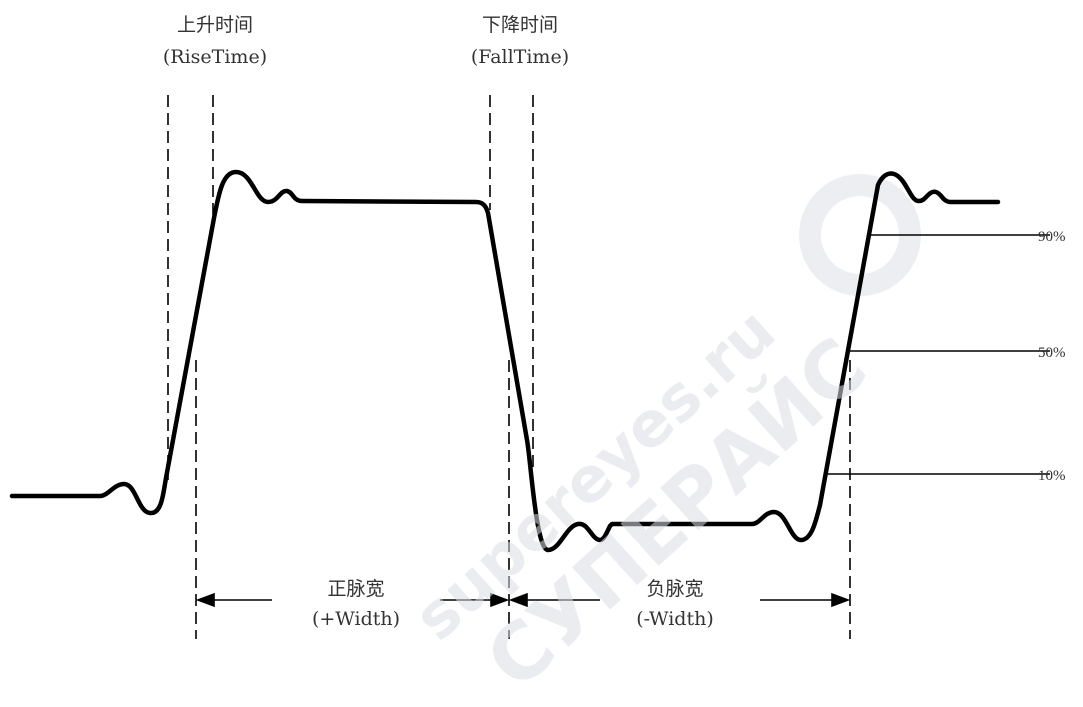  What do you see at coordinates (215, 57) in the screenshot?
I see `rise-time-label-en: (RiseTime)` at bounding box center [215, 57].